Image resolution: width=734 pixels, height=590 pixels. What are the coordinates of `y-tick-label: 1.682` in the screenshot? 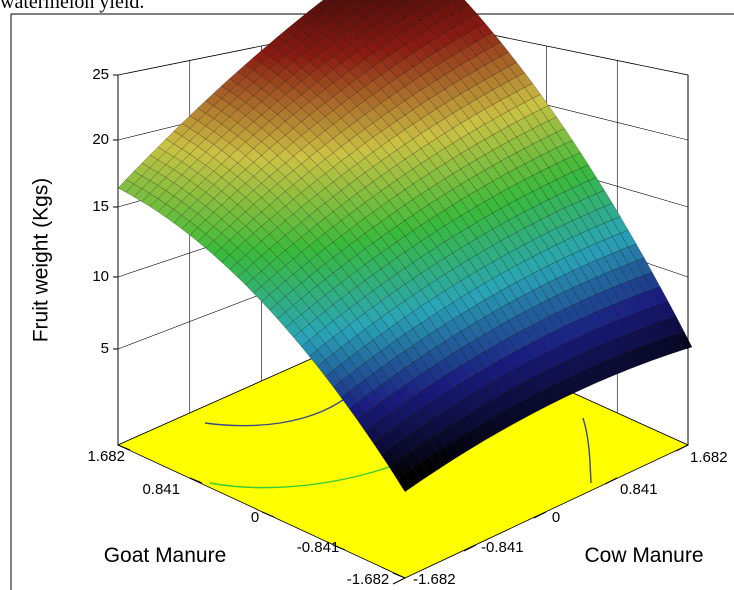 It's located at (709, 457).